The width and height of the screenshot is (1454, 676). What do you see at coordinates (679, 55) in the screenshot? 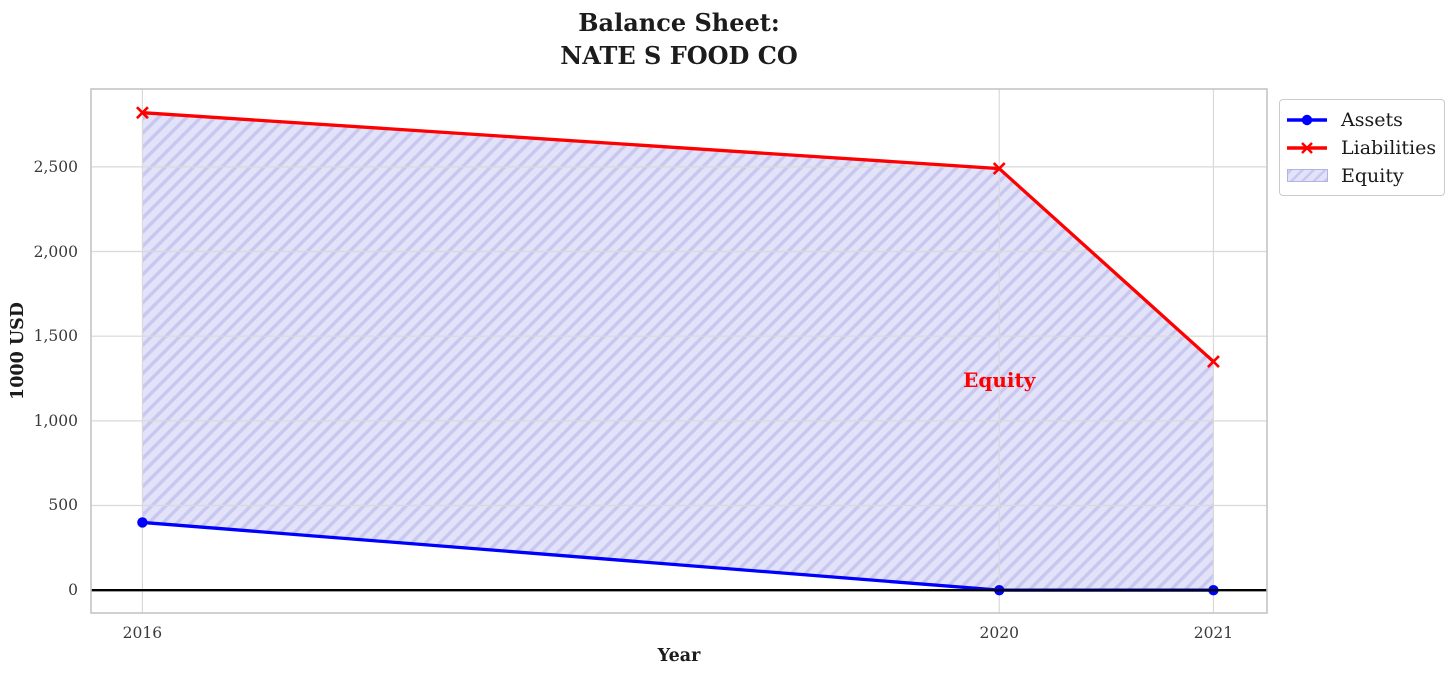
I see `chart-title-line-2: NATE S FOOD CO` at bounding box center [679, 55].